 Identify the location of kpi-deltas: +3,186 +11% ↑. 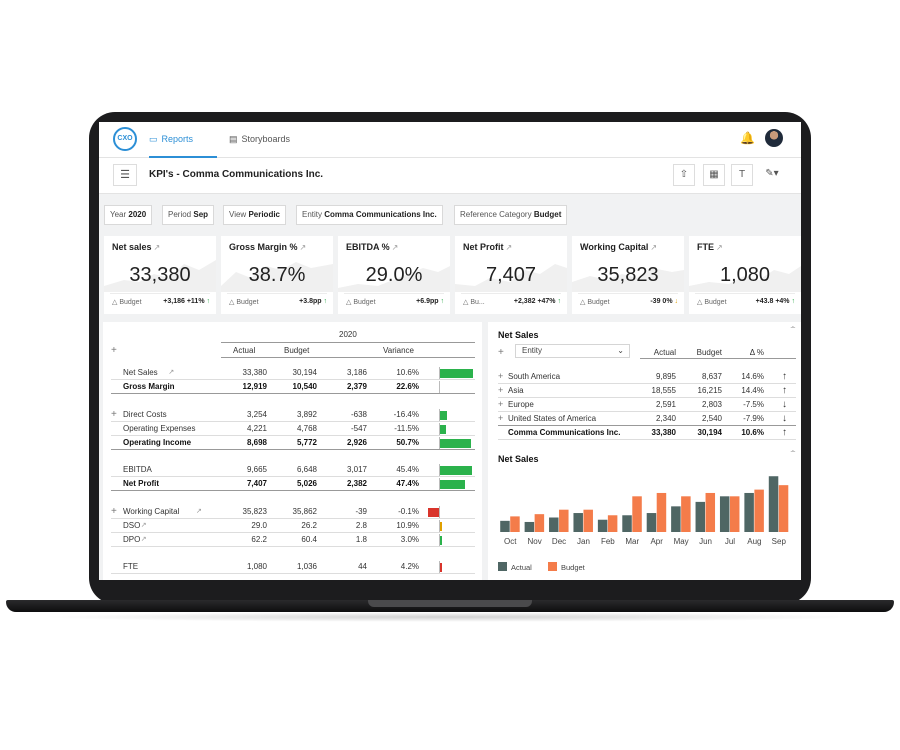
(186, 301).